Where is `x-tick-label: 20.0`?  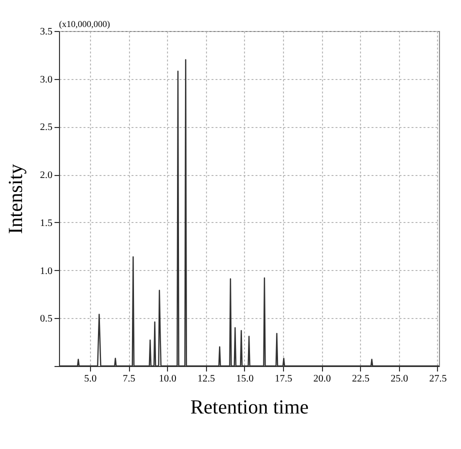 x-tick-label: 20.0 is located at coordinates (322, 379).